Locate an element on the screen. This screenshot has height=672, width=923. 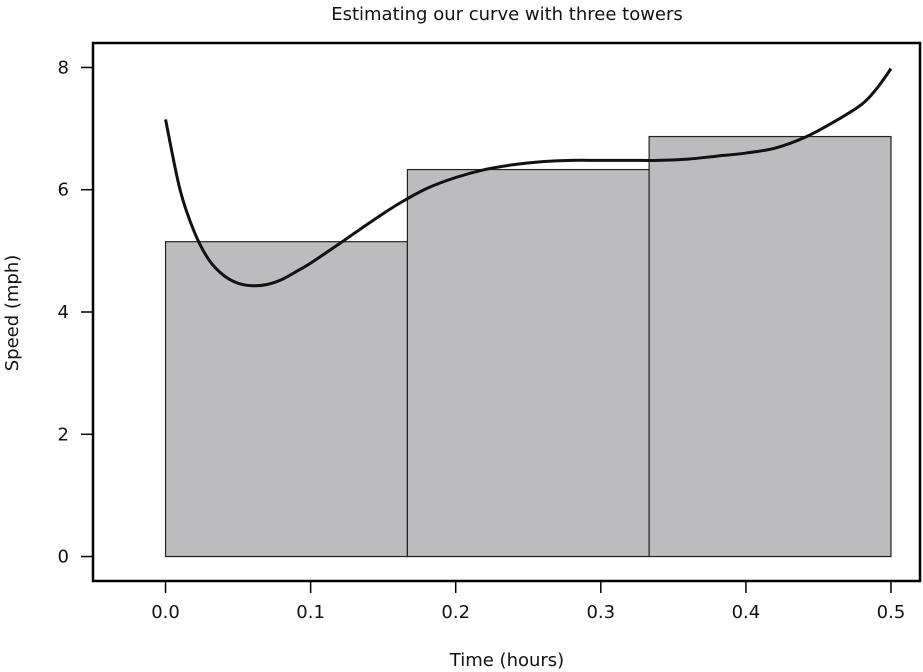
x-tick-label: 0.4 is located at coordinates (746, 612).